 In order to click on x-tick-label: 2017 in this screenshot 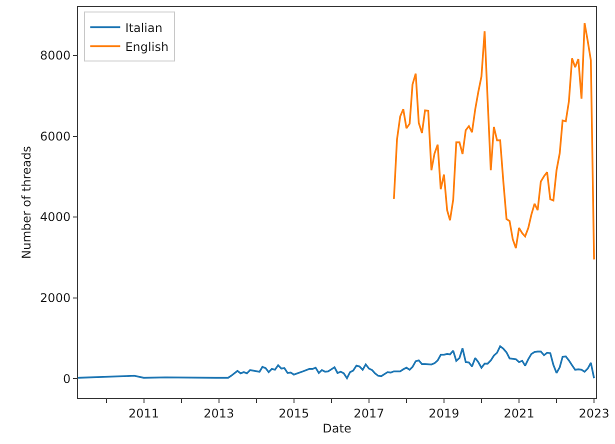, I will do `click(369, 413)`.